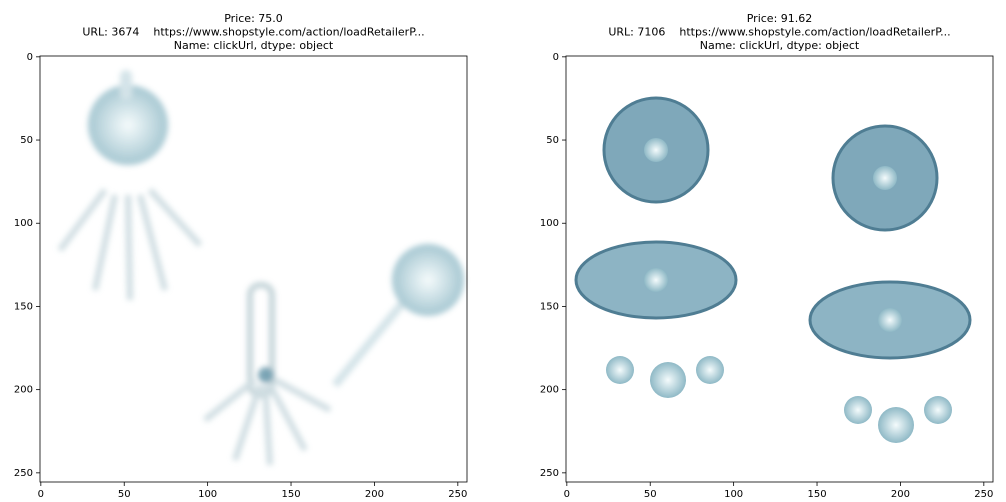  I want to click on chart-title: Price: 75.0, so click(253, 18).